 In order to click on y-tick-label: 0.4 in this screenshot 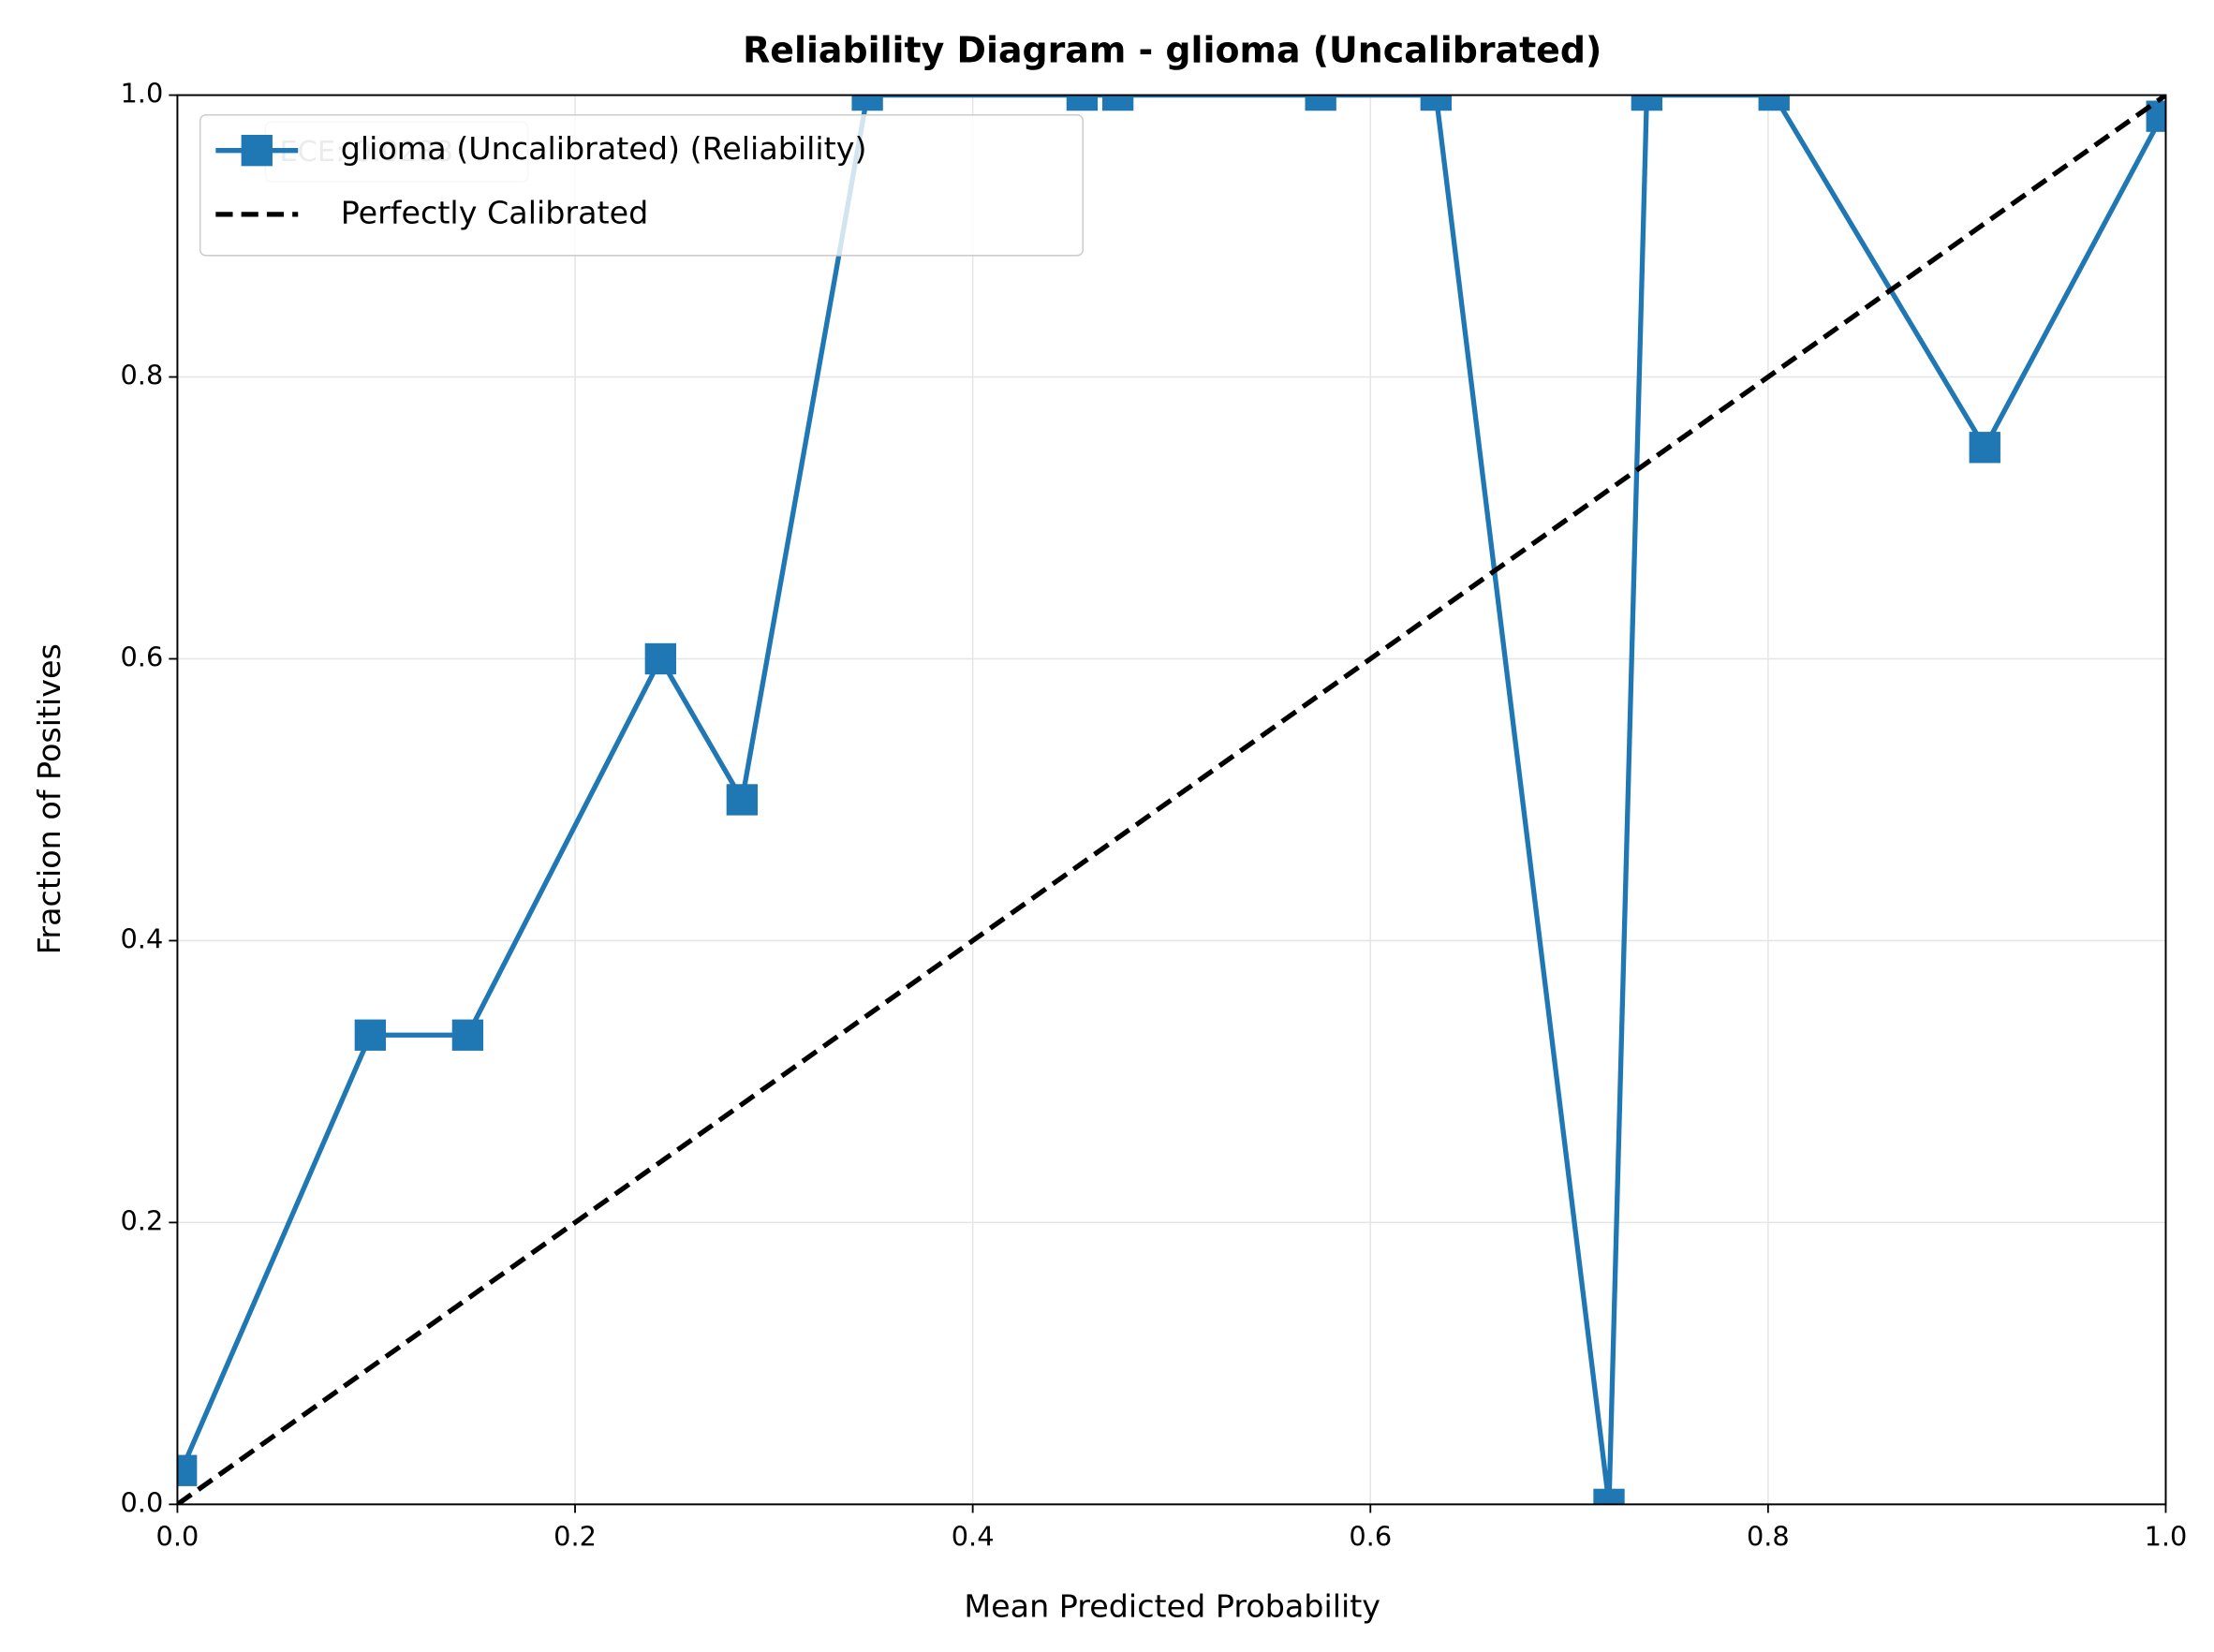, I will do `click(141, 938)`.